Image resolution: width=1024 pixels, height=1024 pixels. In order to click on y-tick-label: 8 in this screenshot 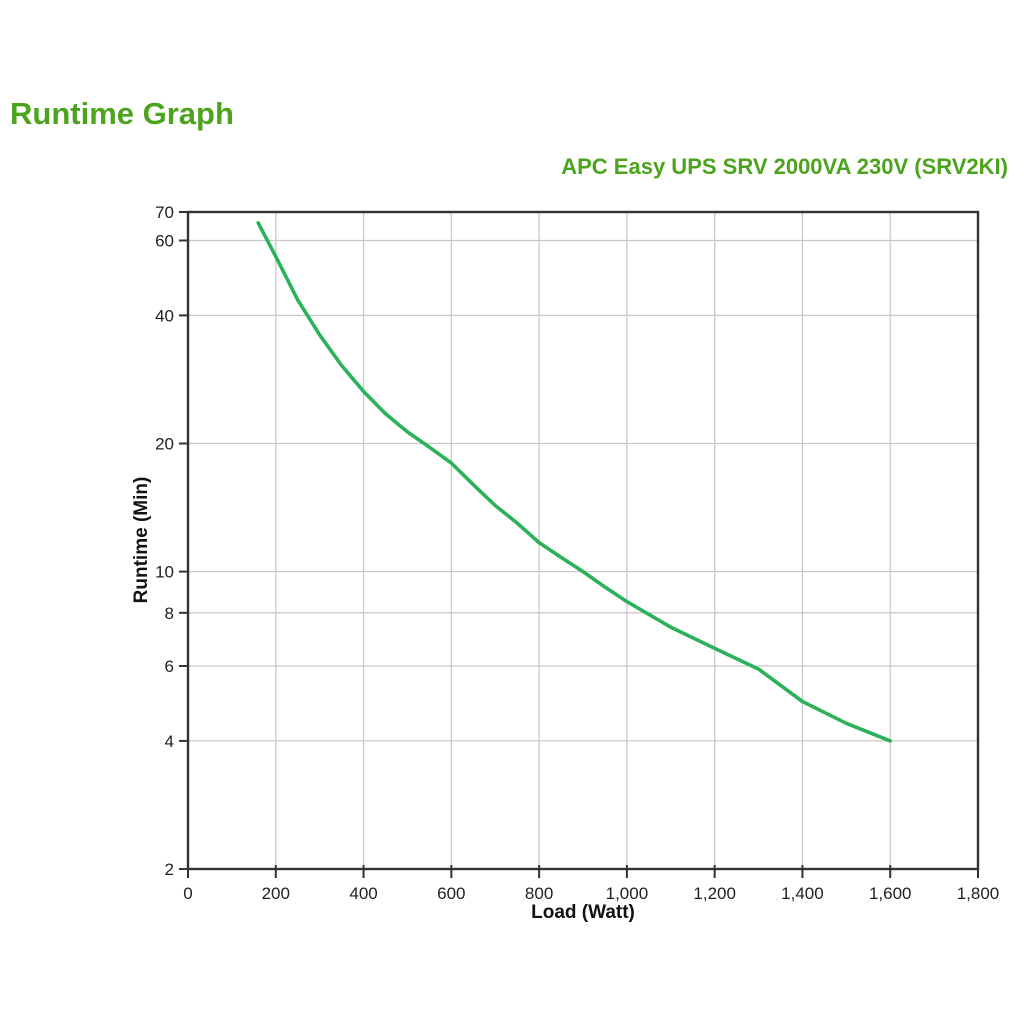, I will do `click(169, 613)`.